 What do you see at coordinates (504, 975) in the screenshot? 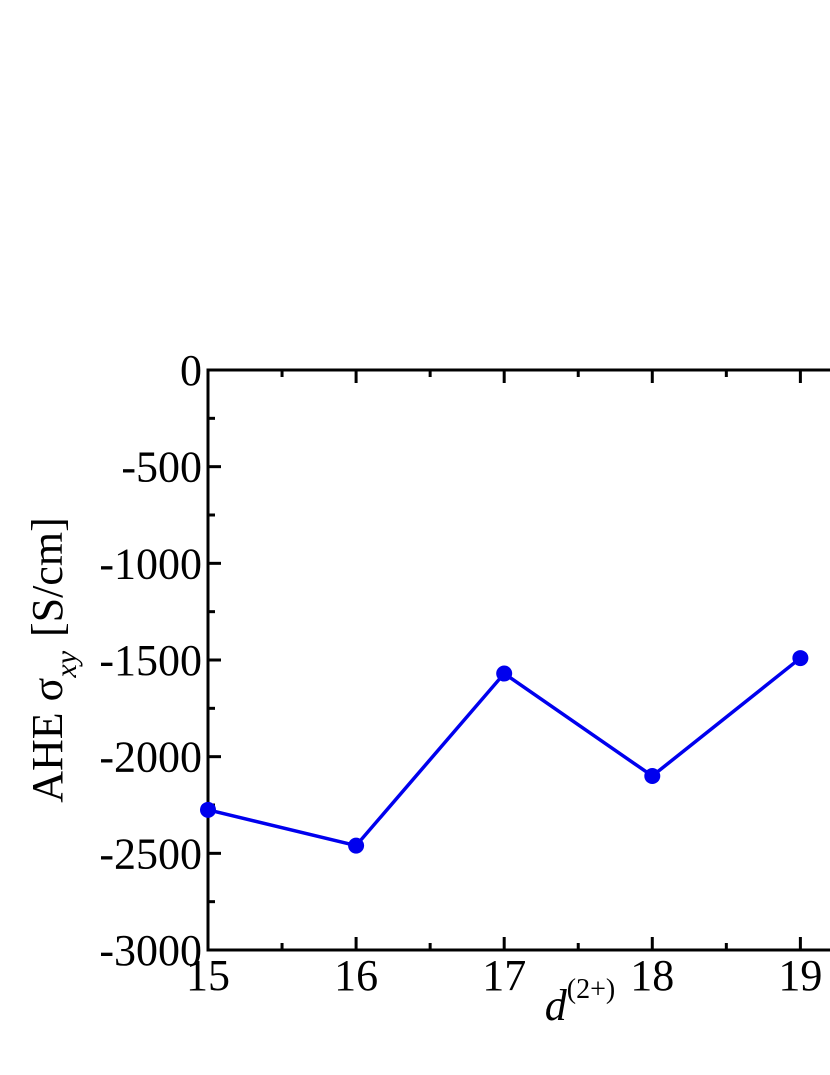
I see `x-tick-label: 17` at bounding box center [504, 975].